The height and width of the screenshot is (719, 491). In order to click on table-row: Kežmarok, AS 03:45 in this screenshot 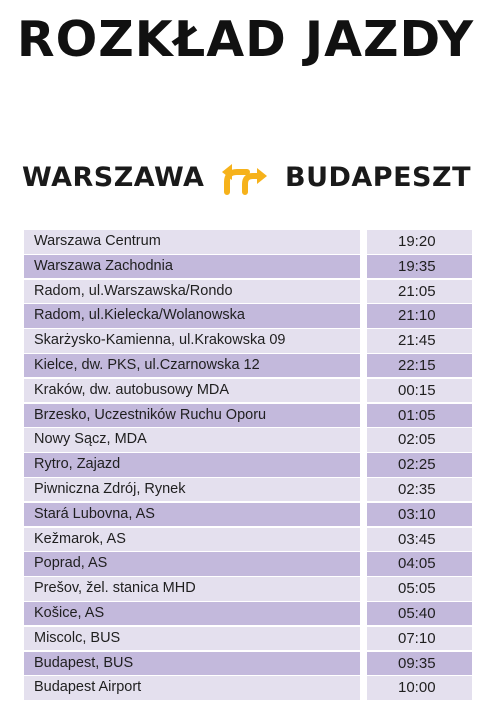, I will do `click(248, 539)`.